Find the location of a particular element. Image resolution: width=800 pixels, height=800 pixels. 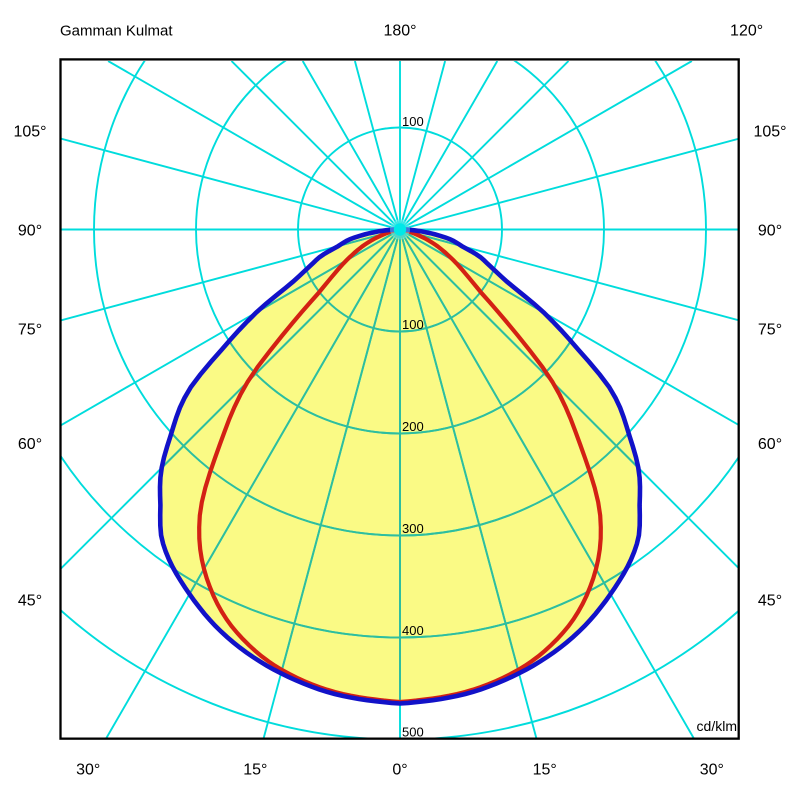

svg-text: 0° is located at coordinates (399, 770).